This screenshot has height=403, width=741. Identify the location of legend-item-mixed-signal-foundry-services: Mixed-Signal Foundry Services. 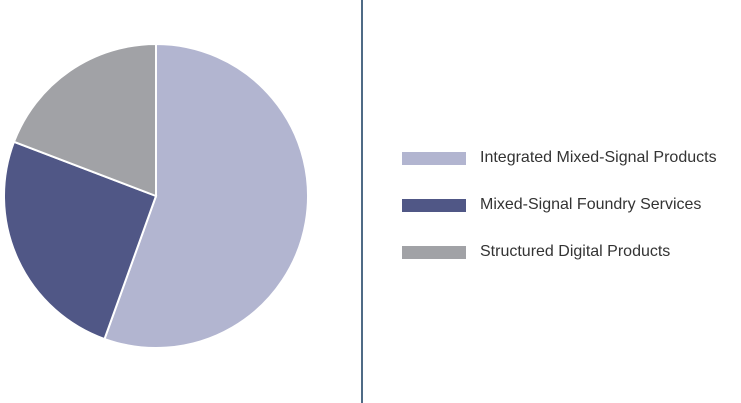
(559, 205).